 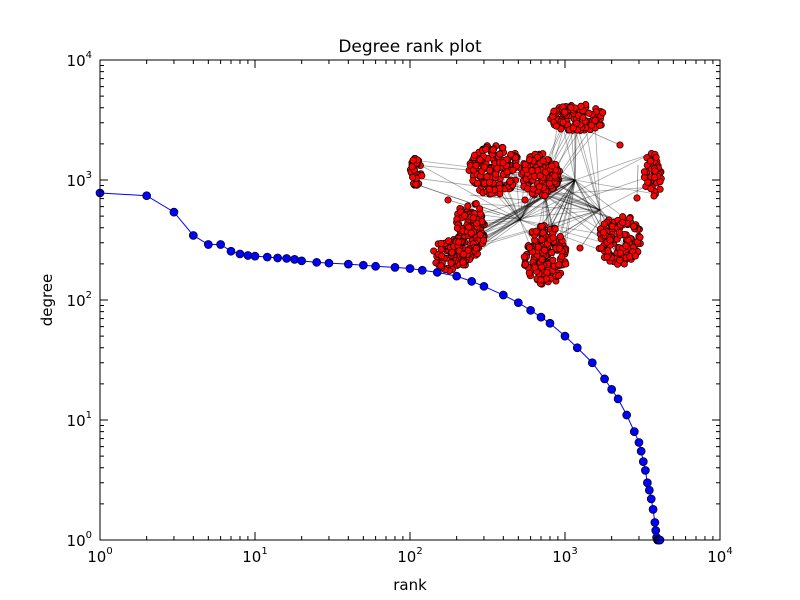 What do you see at coordinates (410, 585) in the screenshot?
I see `x-axis-label: rank` at bounding box center [410, 585].